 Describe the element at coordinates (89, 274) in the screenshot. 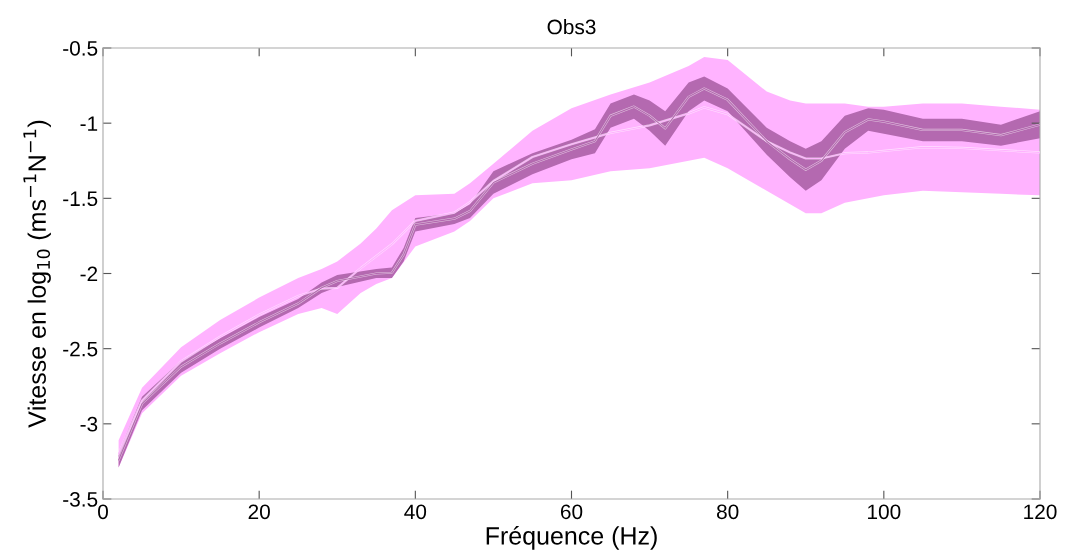

I see `y-tick-label: -2` at that location.